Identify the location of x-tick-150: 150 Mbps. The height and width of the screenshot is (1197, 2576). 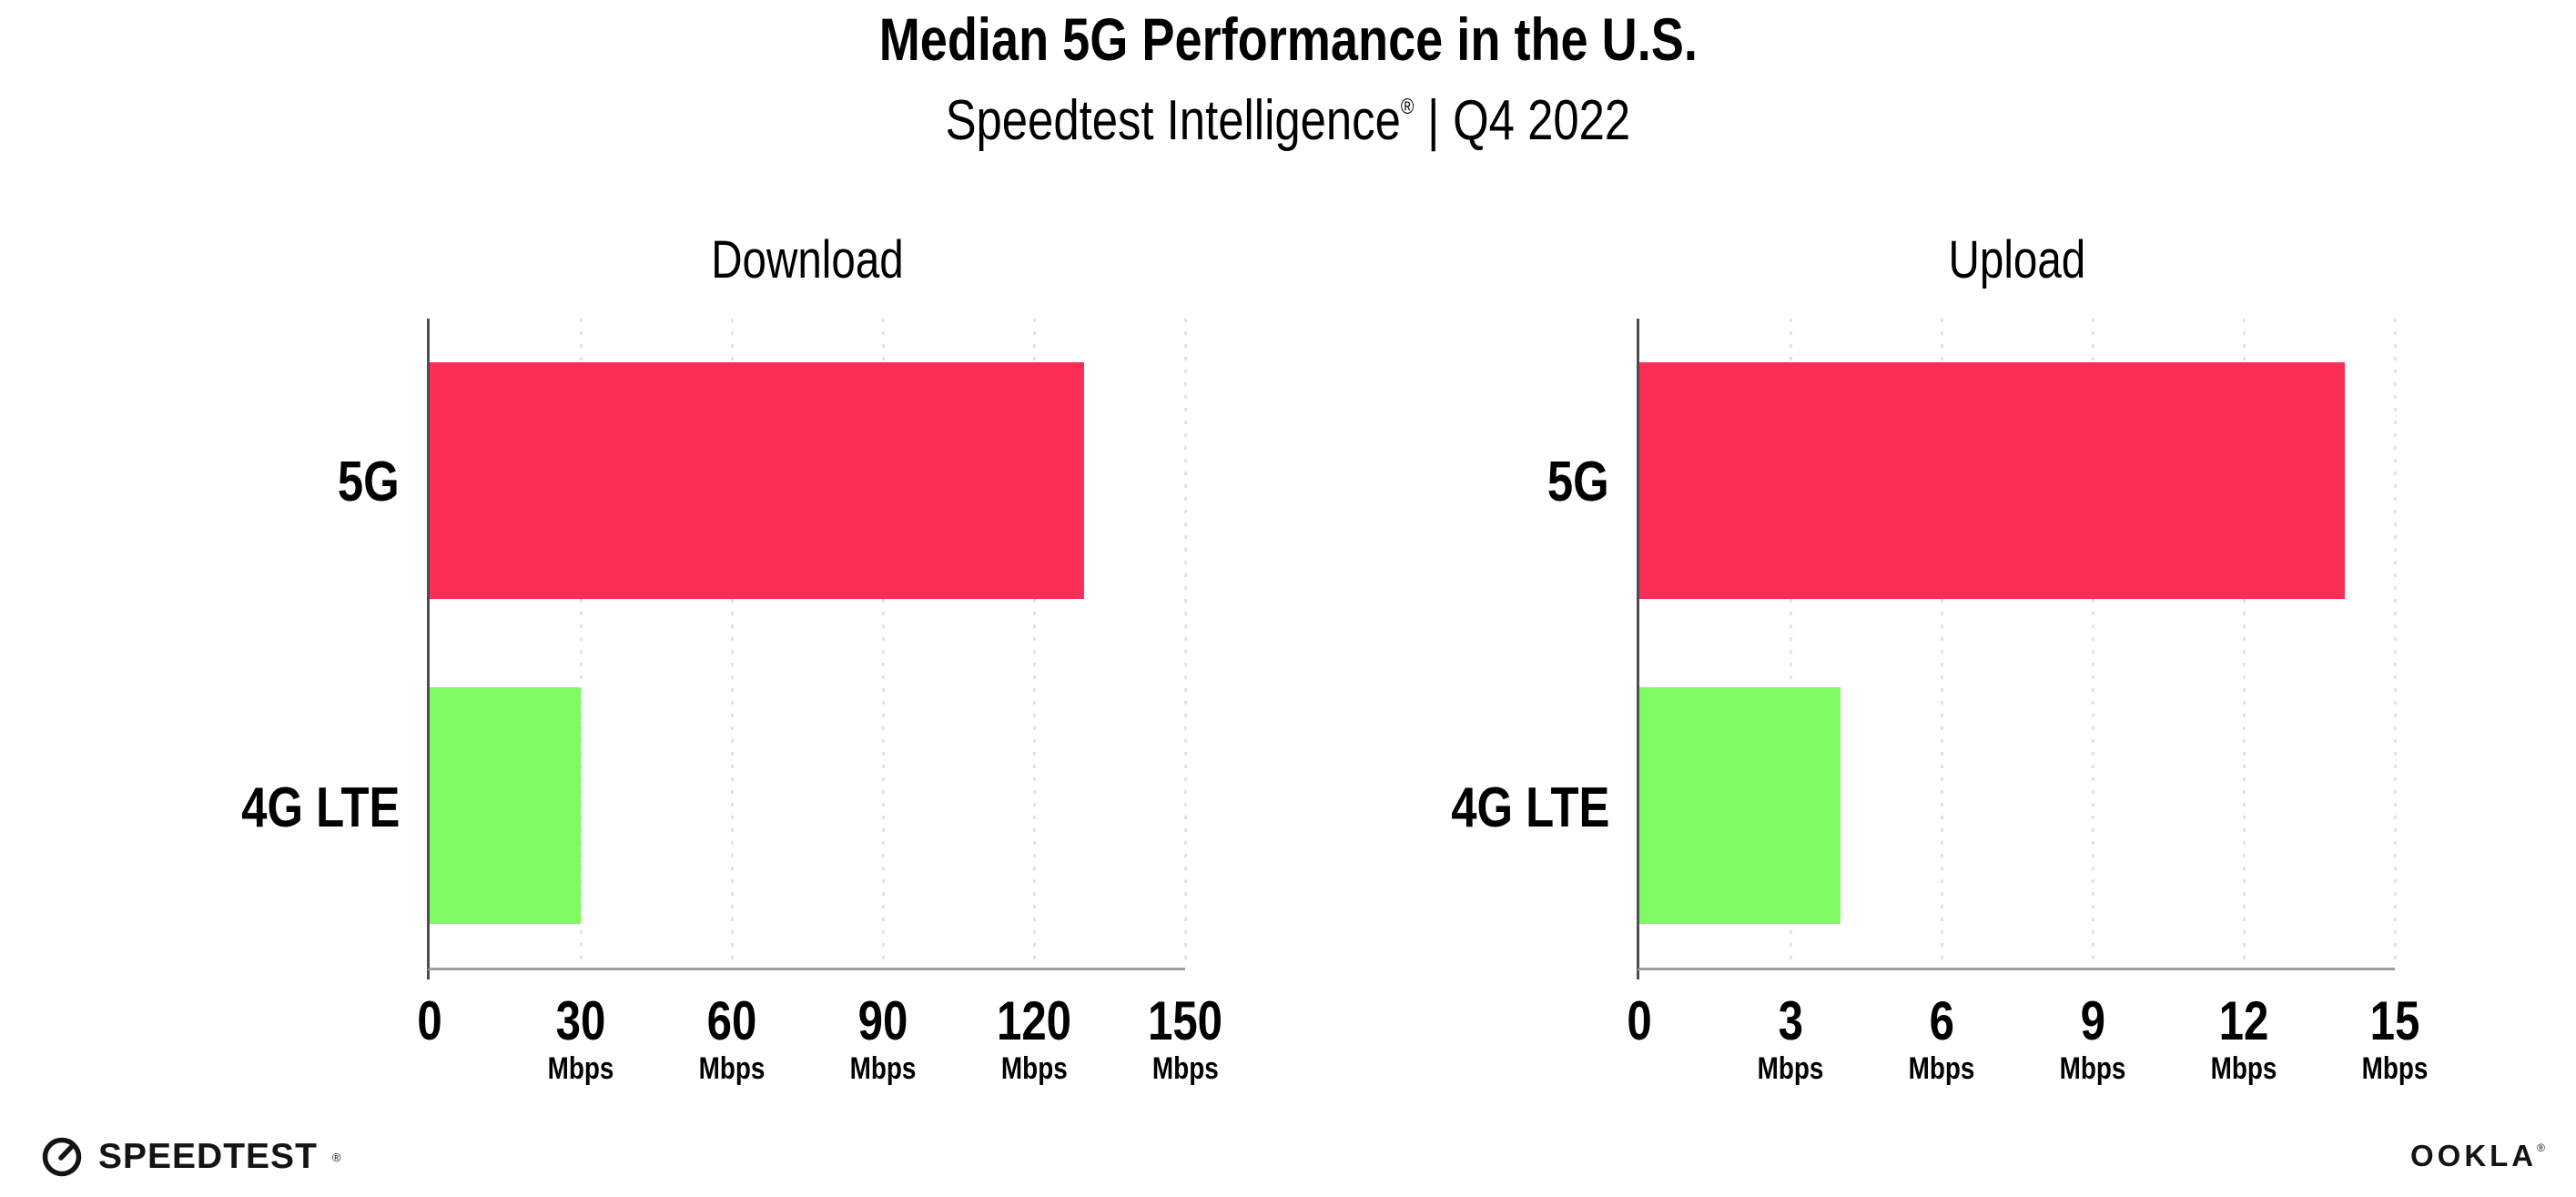
(1185, 1040).